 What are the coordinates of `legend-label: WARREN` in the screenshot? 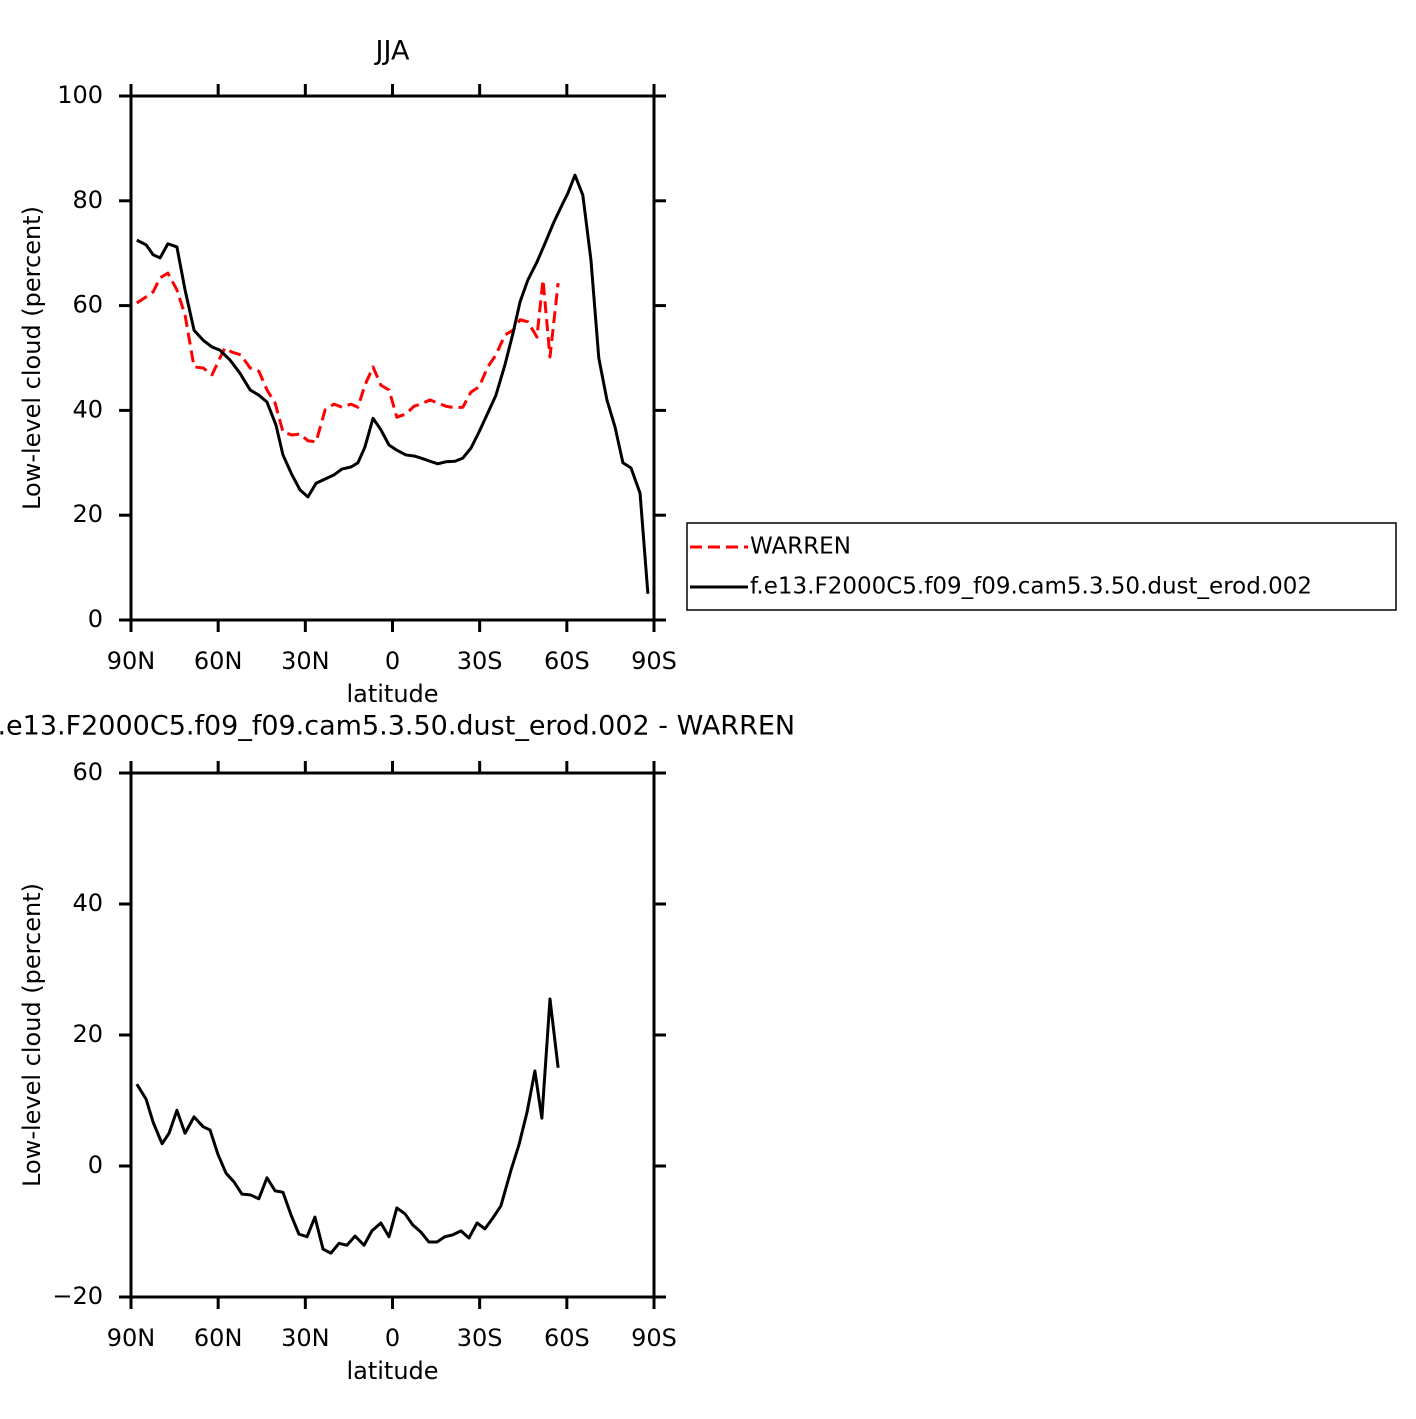 It's located at (800, 547).